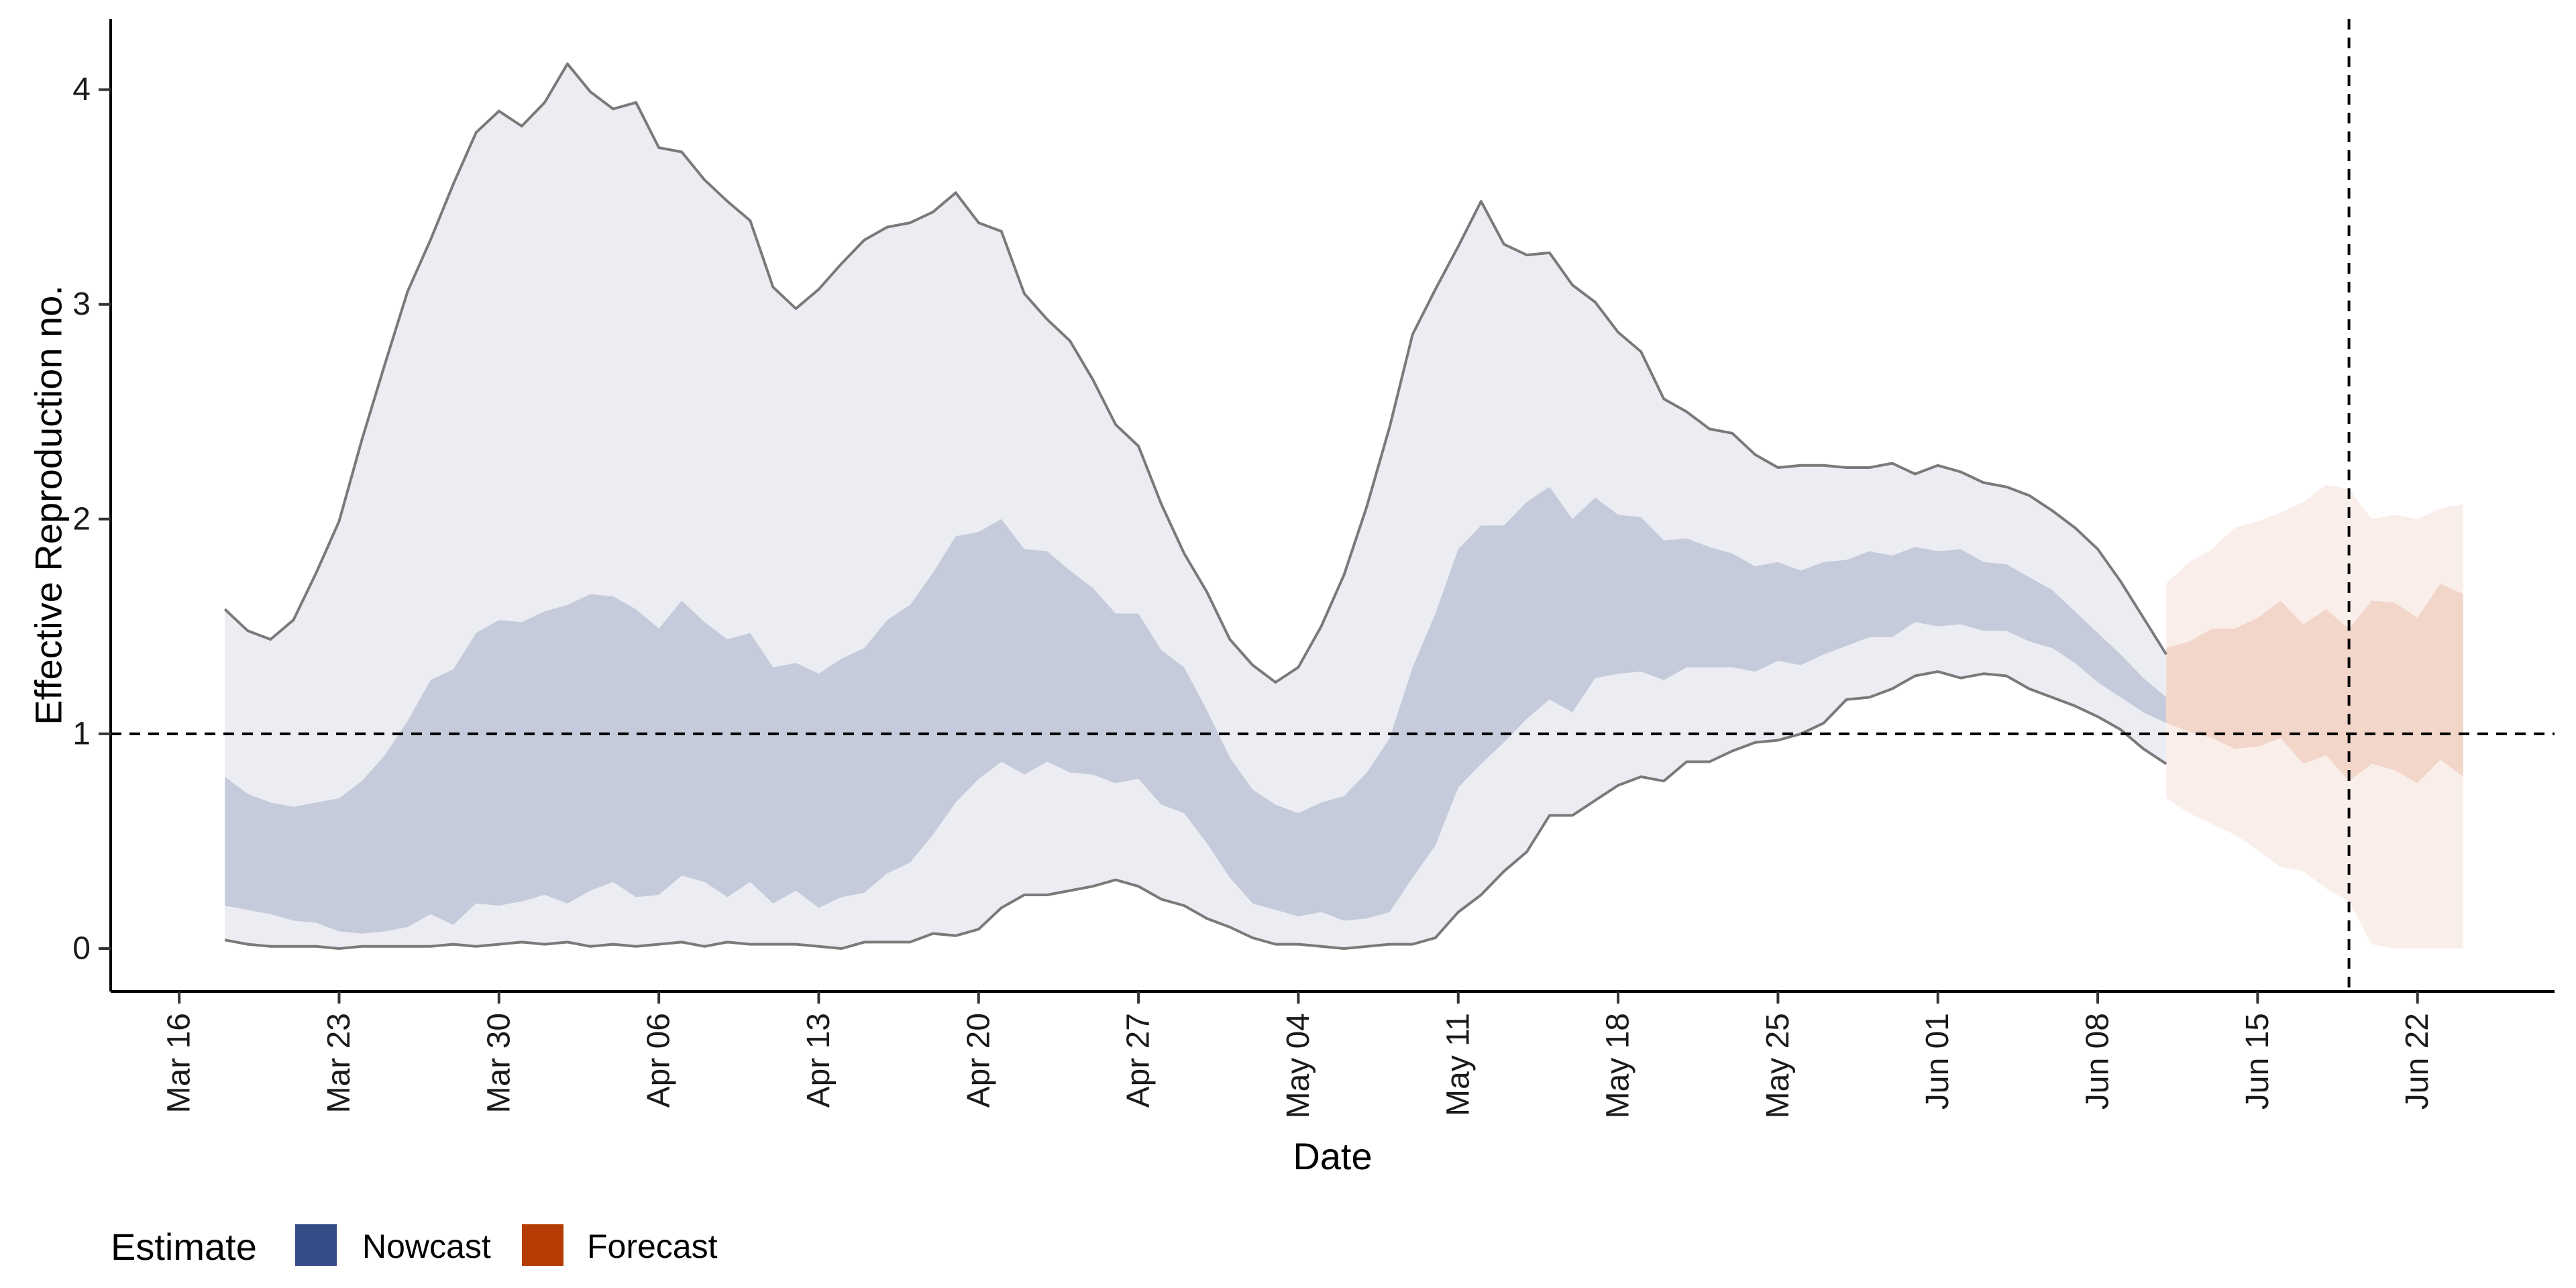 Image resolution: width=2576 pixels, height=1288 pixels. What do you see at coordinates (1618, 1065) in the screenshot?
I see `x-tick-label: May 18` at bounding box center [1618, 1065].